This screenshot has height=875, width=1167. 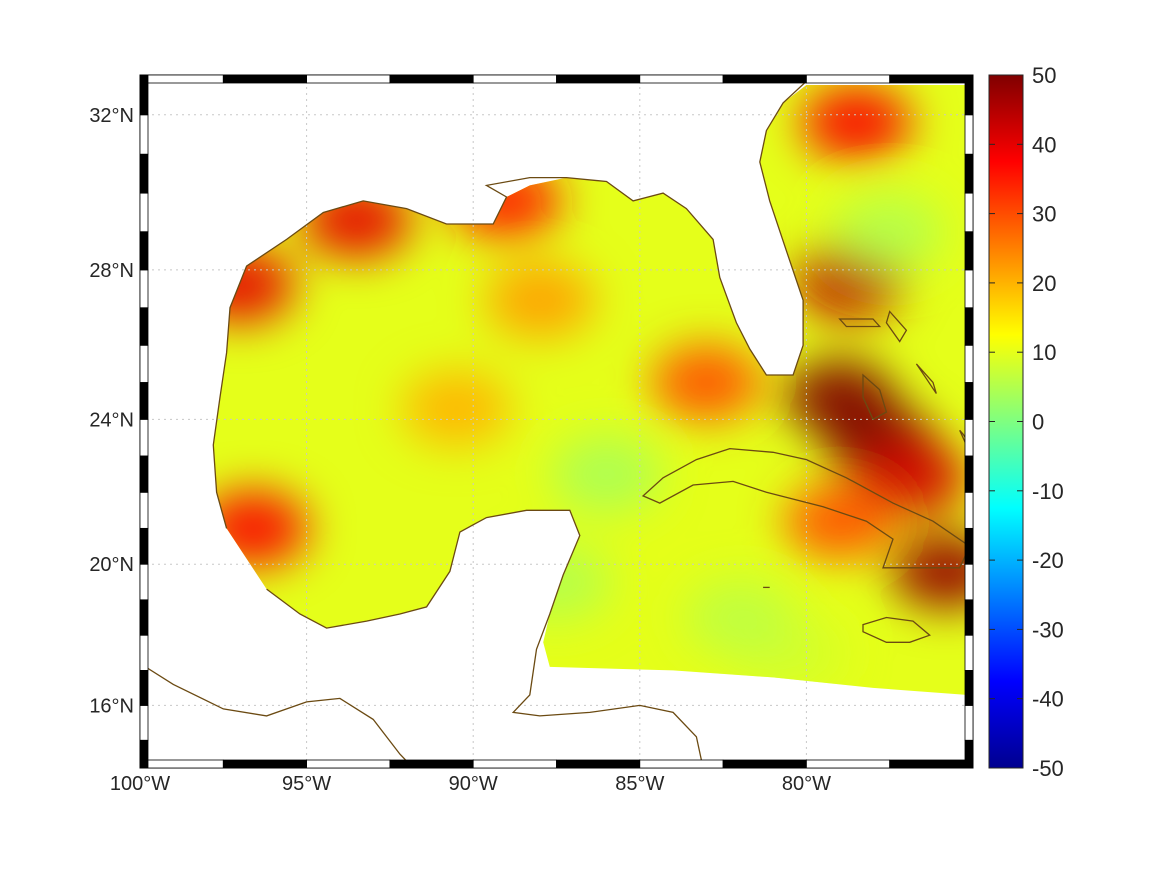 What do you see at coordinates (806, 784) in the screenshot?
I see `longitude-tick-label: 80°W` at bounding box center [806, 784].